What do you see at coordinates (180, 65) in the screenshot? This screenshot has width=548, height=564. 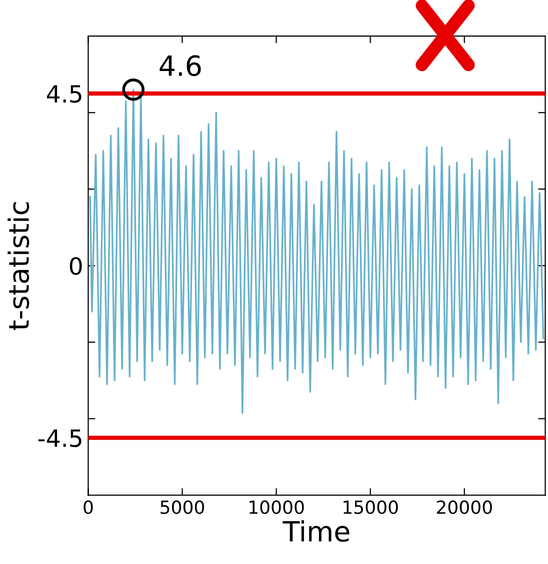 I see `annotation: 4.6` at bounding box center [180, 65].